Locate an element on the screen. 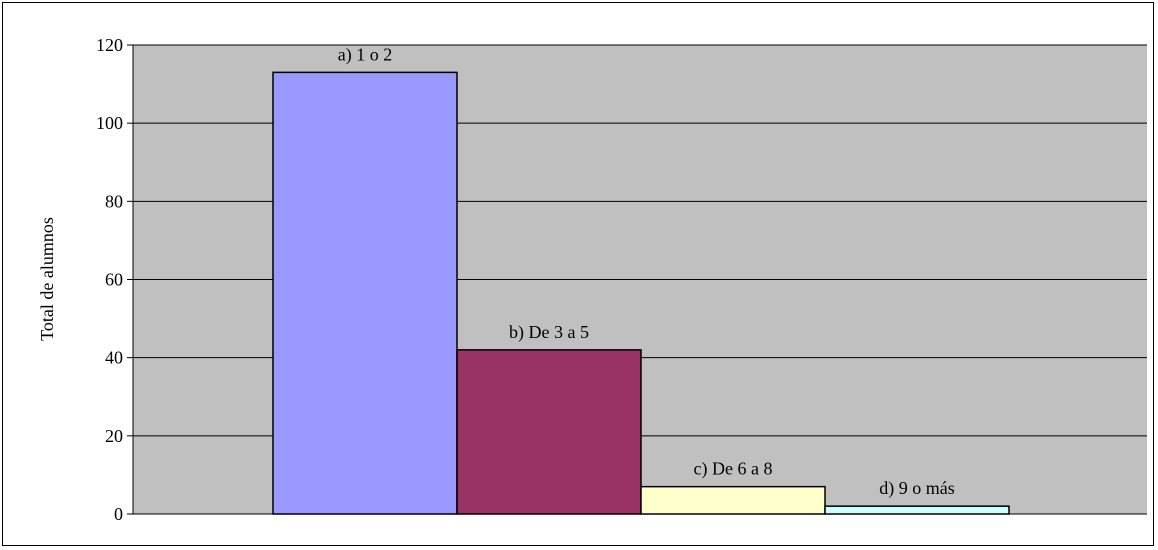 The height and width of the screenshot is (550, 1158). y-axis-label: Total de alumnos is located at coordinates (47, 279).